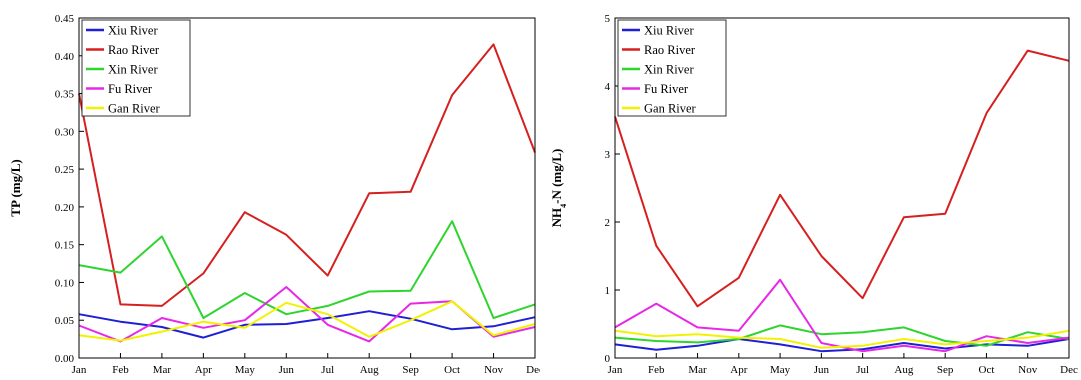 This screenshot has height=380, width=1081. What do you see at coordinates (608, 359) in the screenshot?
I see `y-tick-label: 0` at bounding box center [608, 359].